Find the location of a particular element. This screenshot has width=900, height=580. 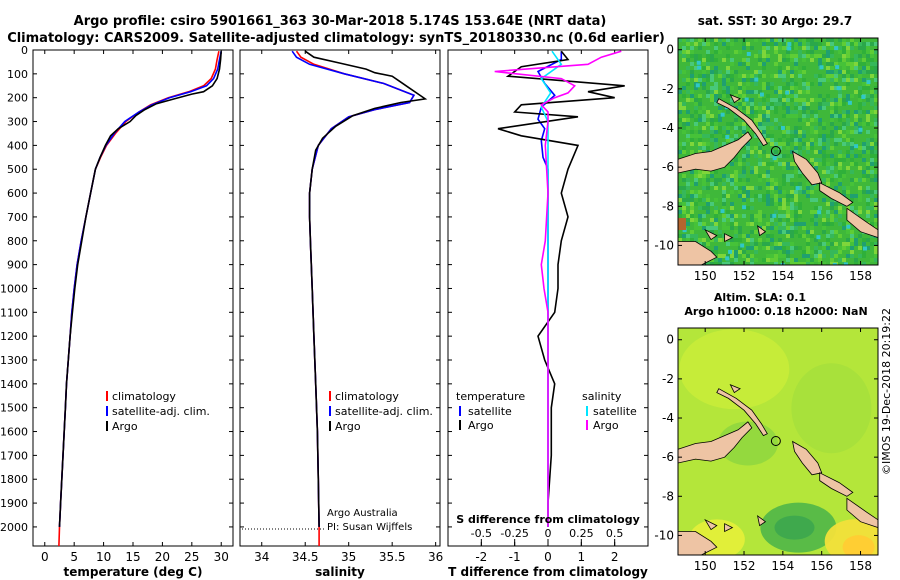

y-tick-label: 300 is located at coordinates (17, 122).